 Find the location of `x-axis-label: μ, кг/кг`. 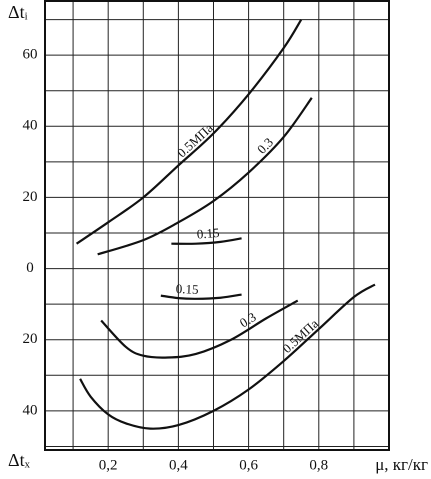

x-axis-label: μ, кг/кг is located at coordinates (401, 464).